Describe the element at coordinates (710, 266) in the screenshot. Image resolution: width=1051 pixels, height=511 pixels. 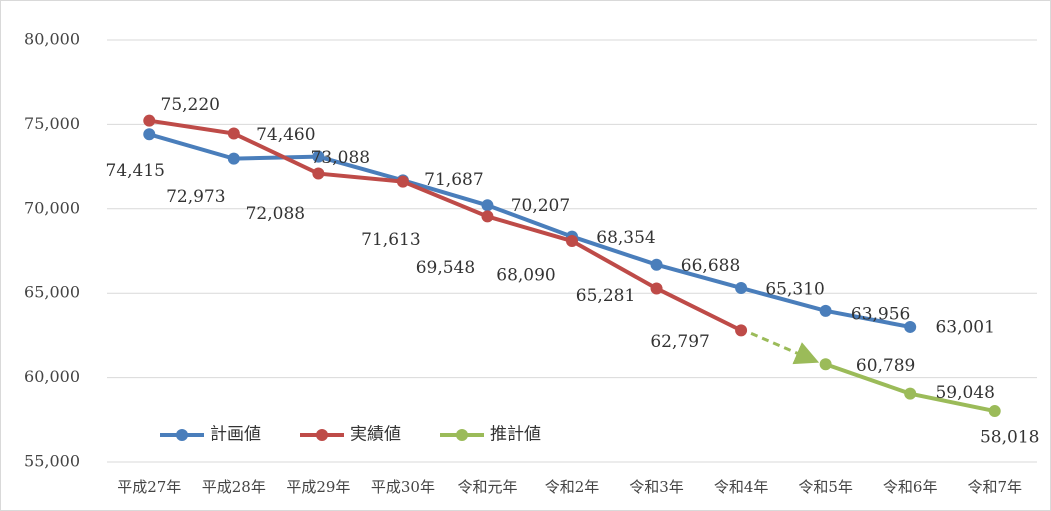
I see `data-label: 66,688` at that location.